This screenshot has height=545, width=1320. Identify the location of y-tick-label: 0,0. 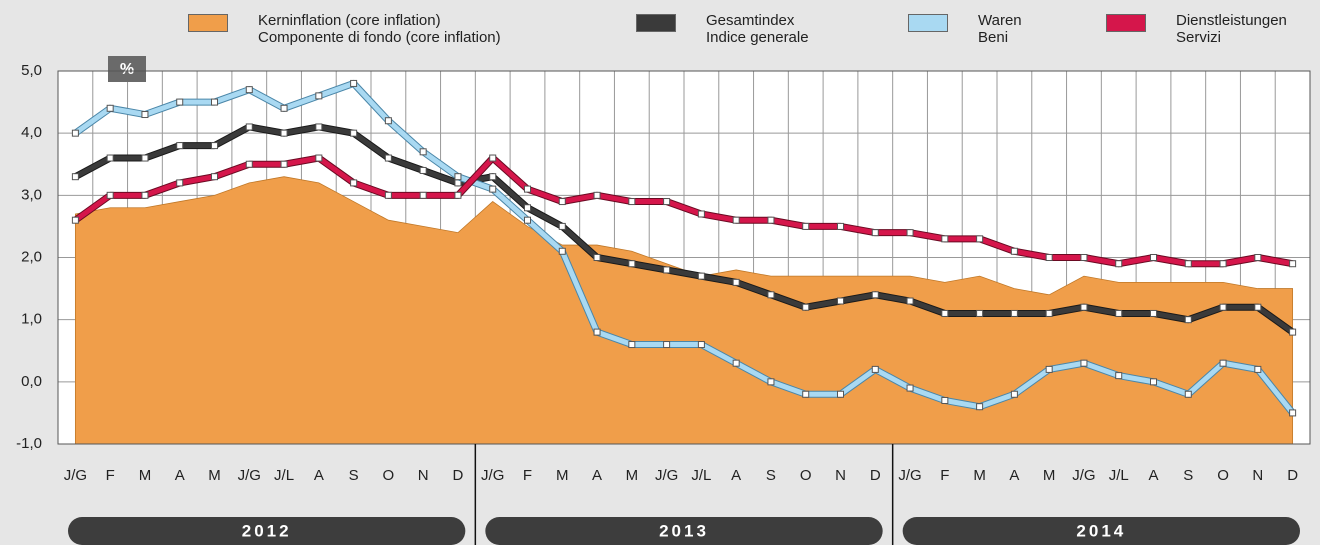
(31, 381).